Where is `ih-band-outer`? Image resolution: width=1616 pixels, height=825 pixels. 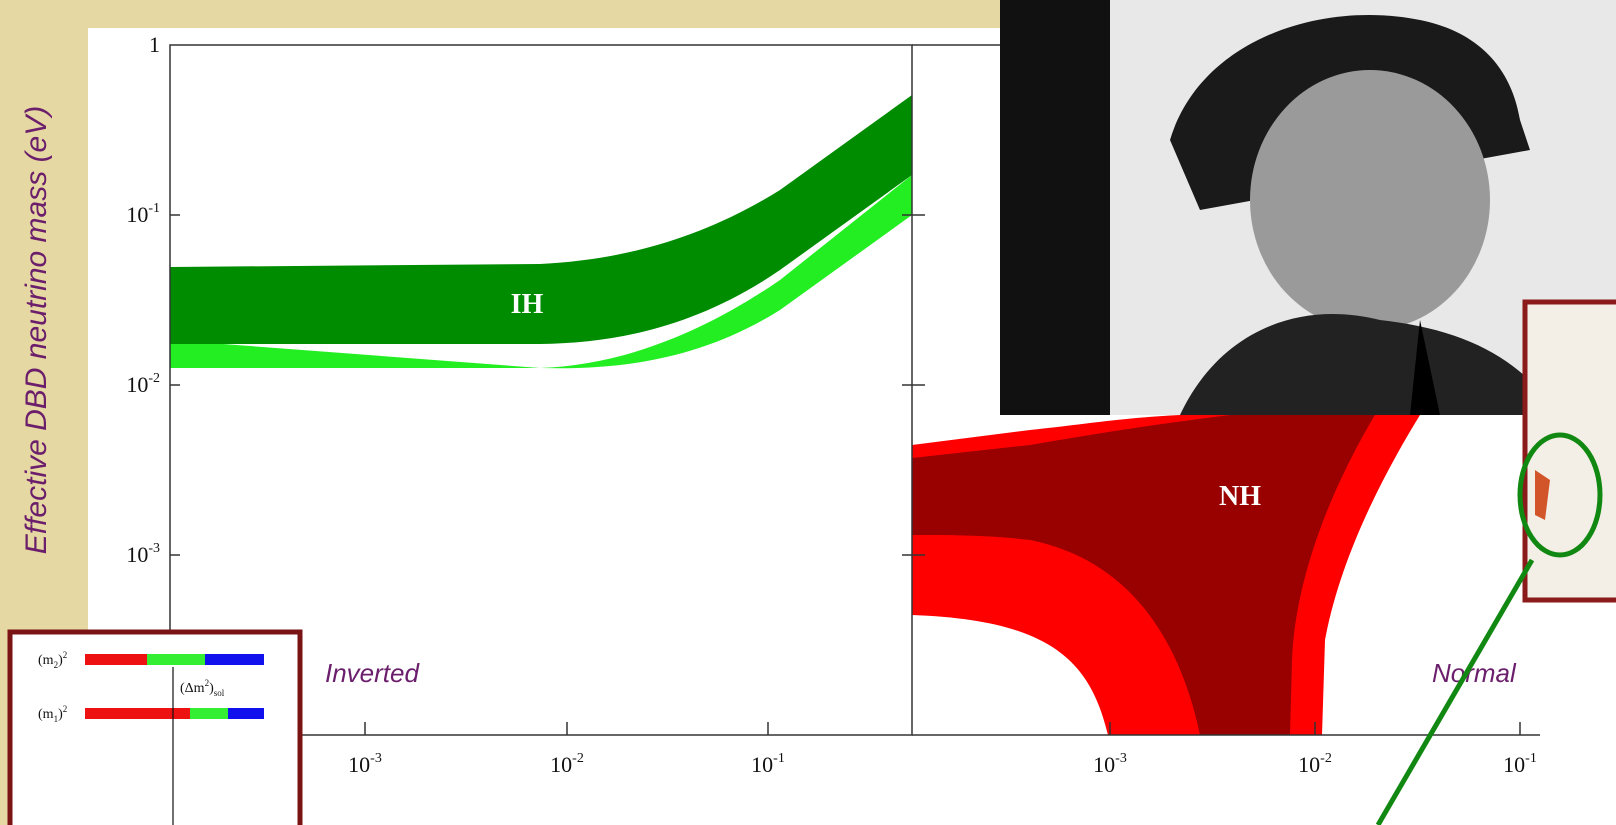 ih-band-outer is located at coordinates (541, 272).